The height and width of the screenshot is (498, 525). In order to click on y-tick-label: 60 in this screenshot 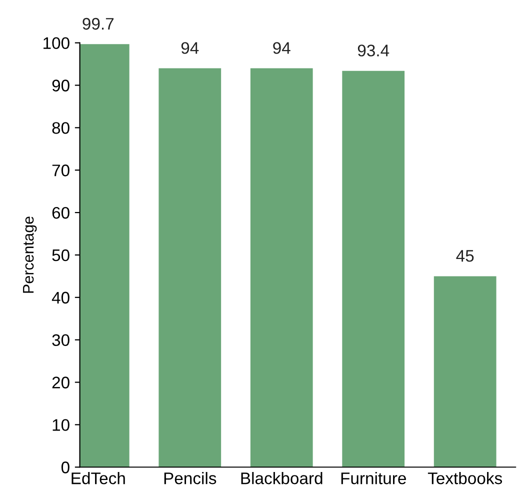, I will do `click(61, 212)`.